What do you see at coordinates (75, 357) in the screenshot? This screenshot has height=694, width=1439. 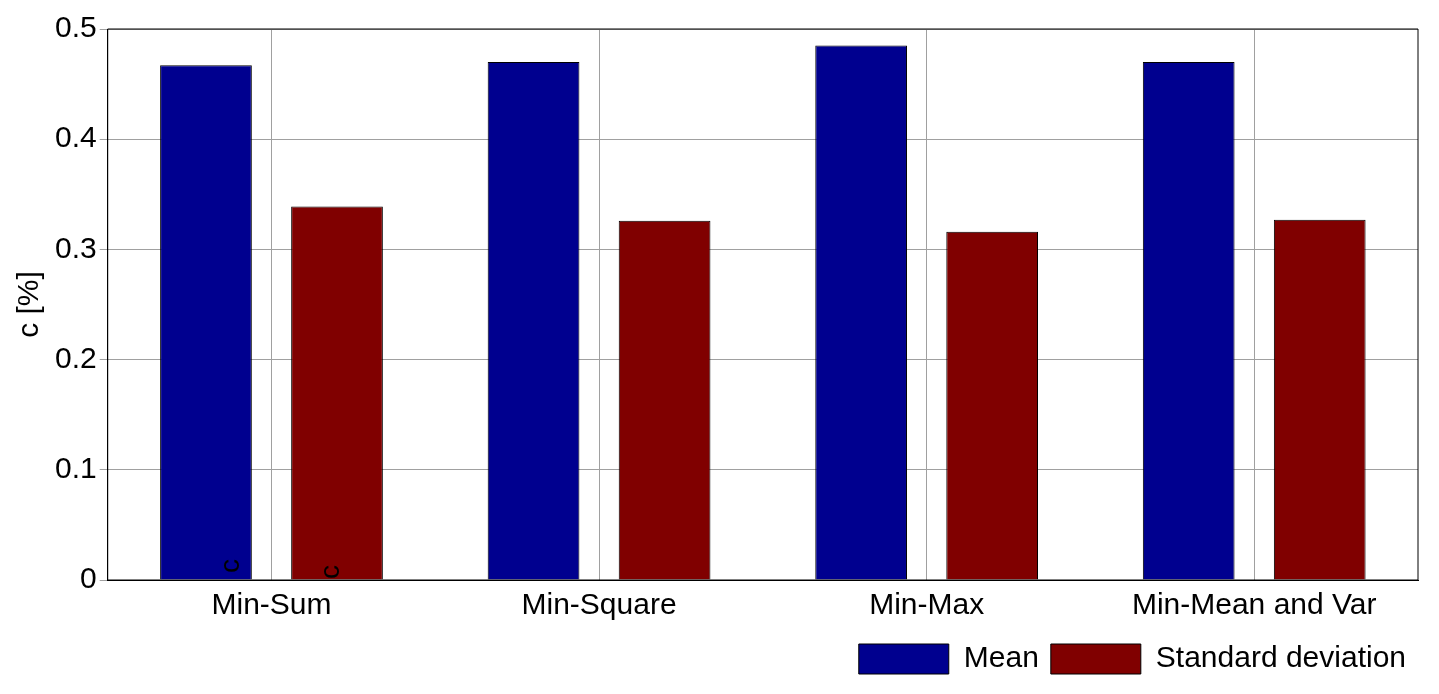 I see `y-tick-label: 0.2` at bounding box center [75, 357].